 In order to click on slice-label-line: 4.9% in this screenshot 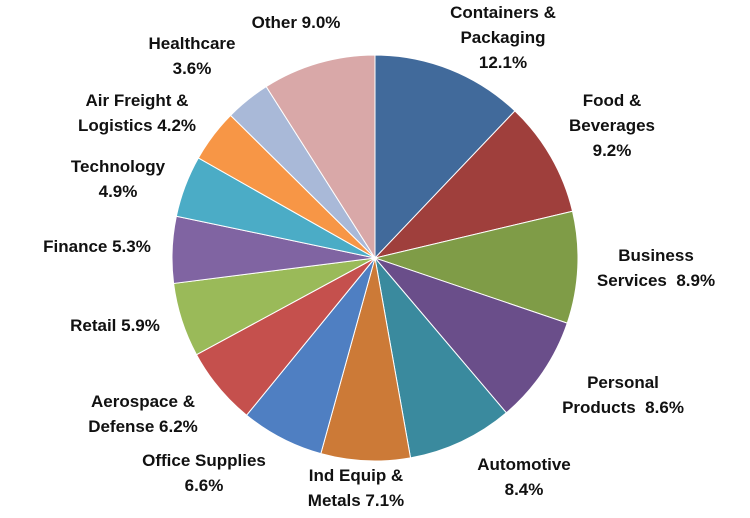, I will do `click(118, 191)`.